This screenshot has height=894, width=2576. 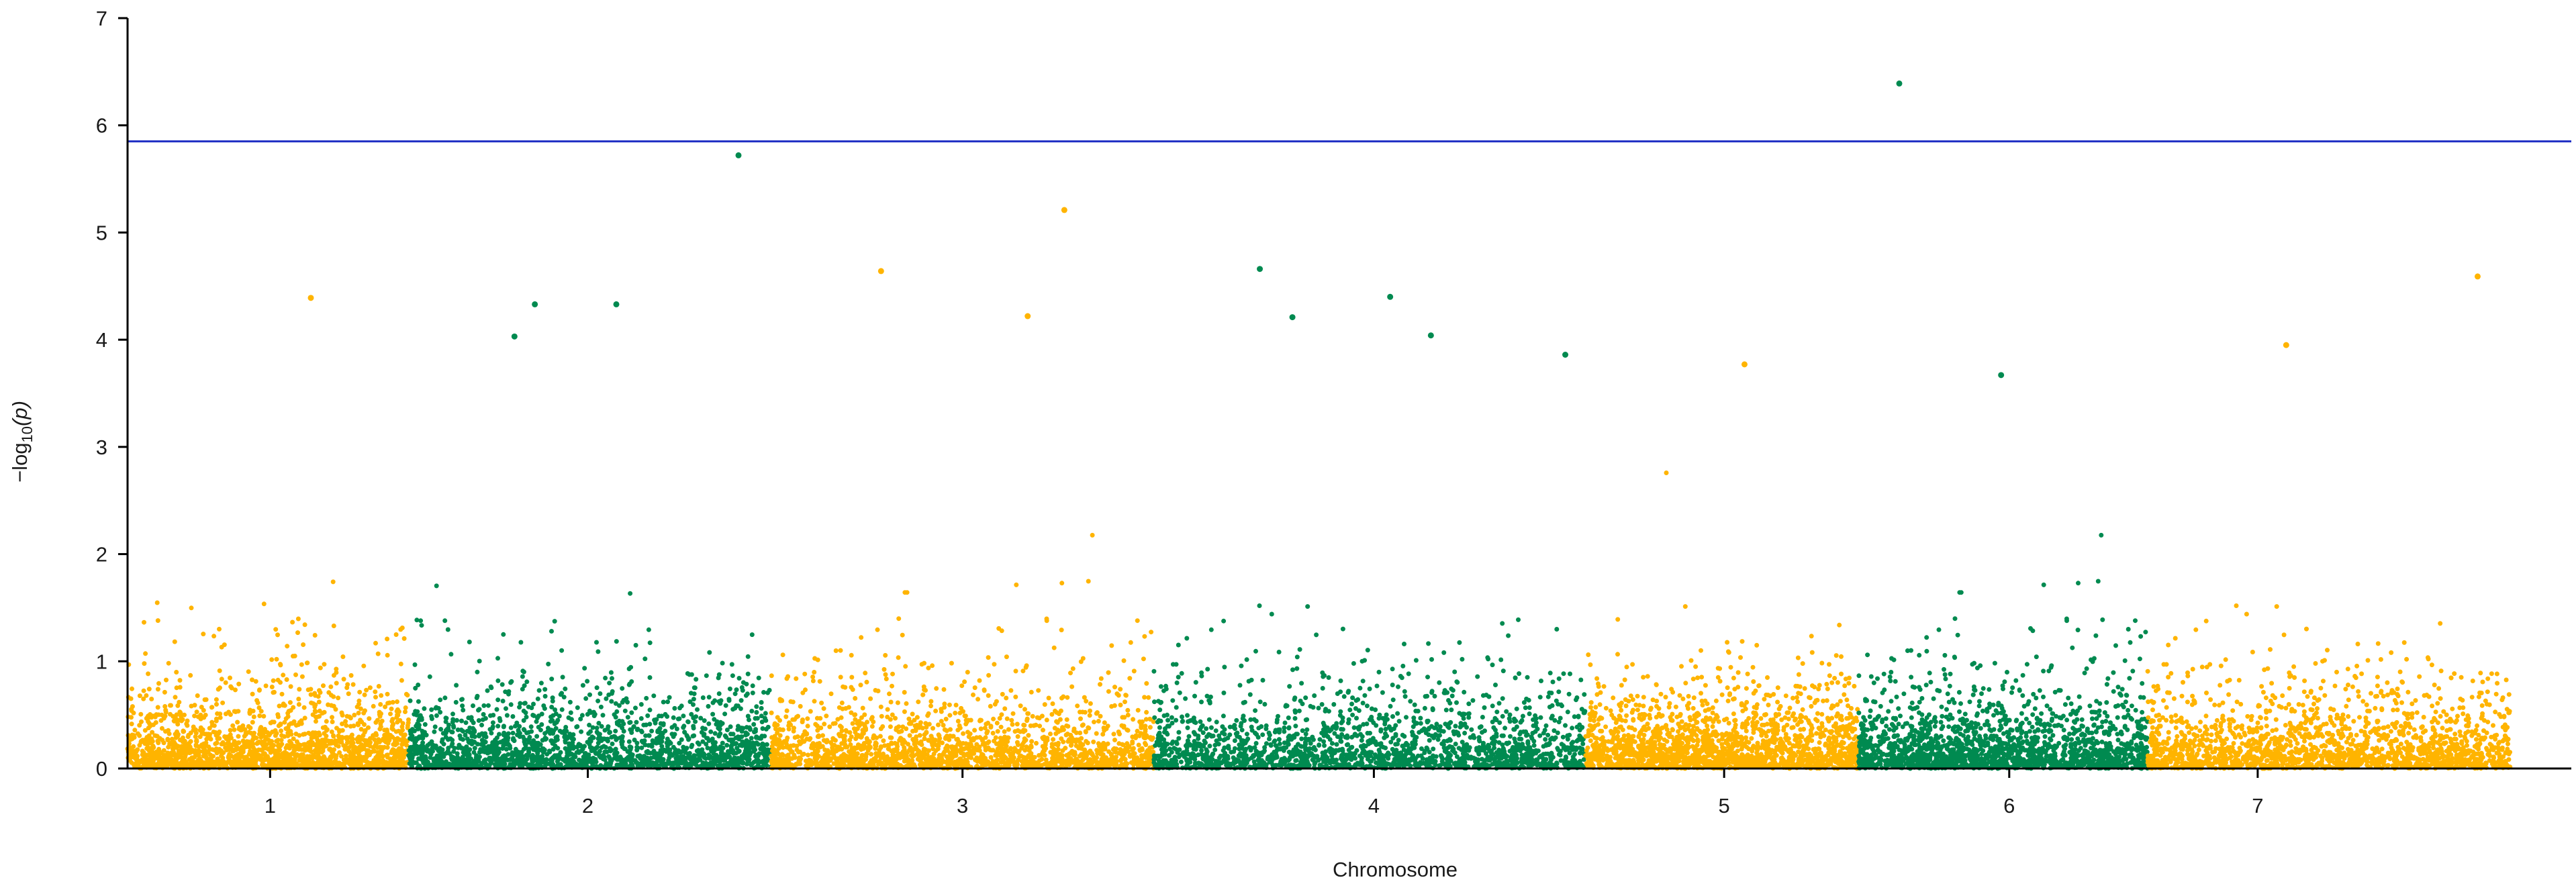 I want to click on x-tick-label-3: 3, so click(x=962, y=806).